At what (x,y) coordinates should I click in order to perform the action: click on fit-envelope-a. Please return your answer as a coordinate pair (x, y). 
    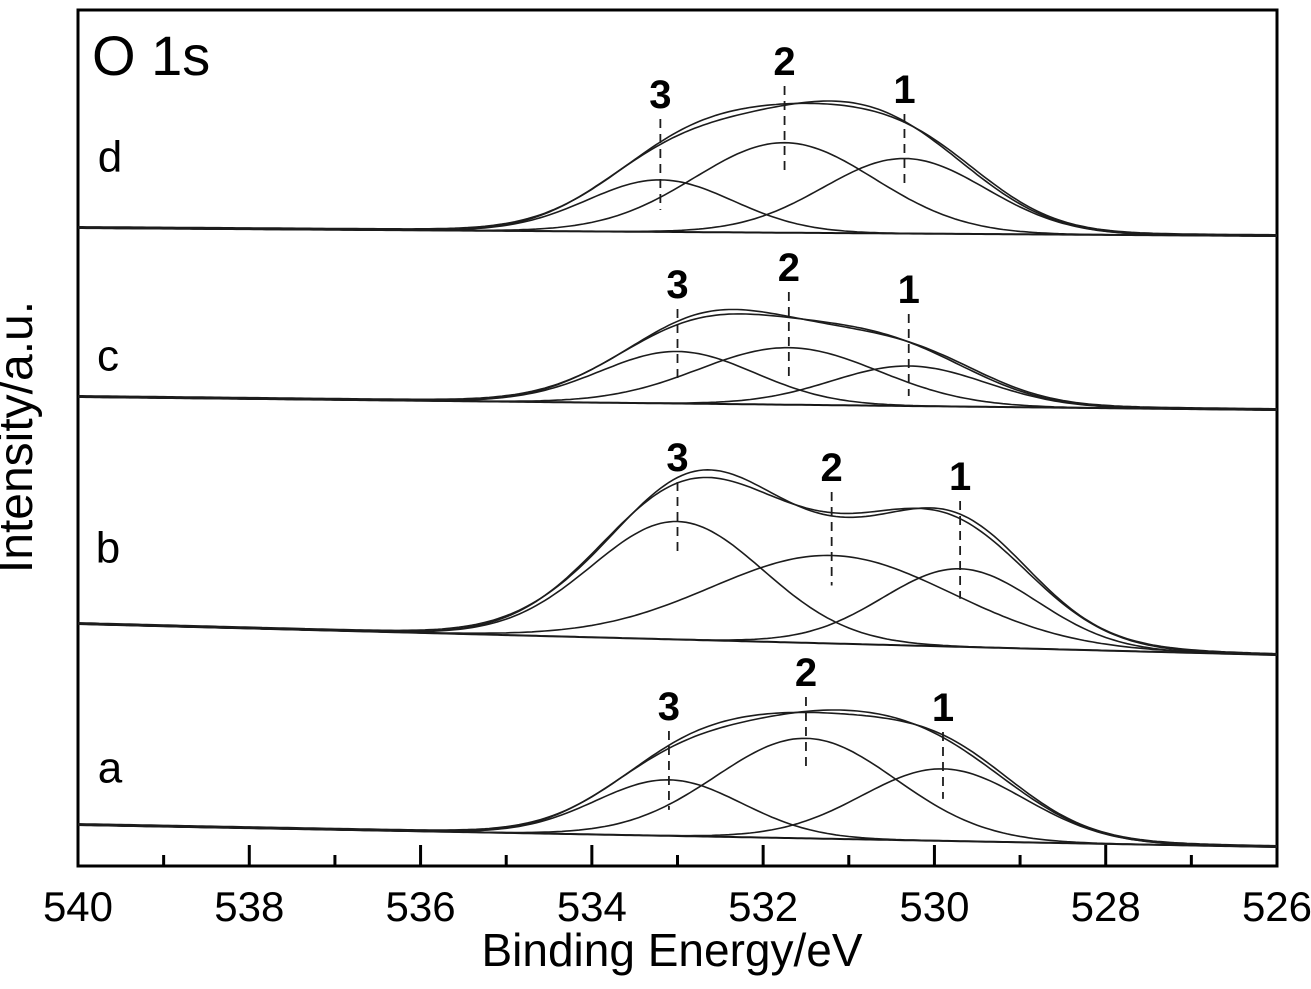
    Looking at the image, I should click on (677, 778).